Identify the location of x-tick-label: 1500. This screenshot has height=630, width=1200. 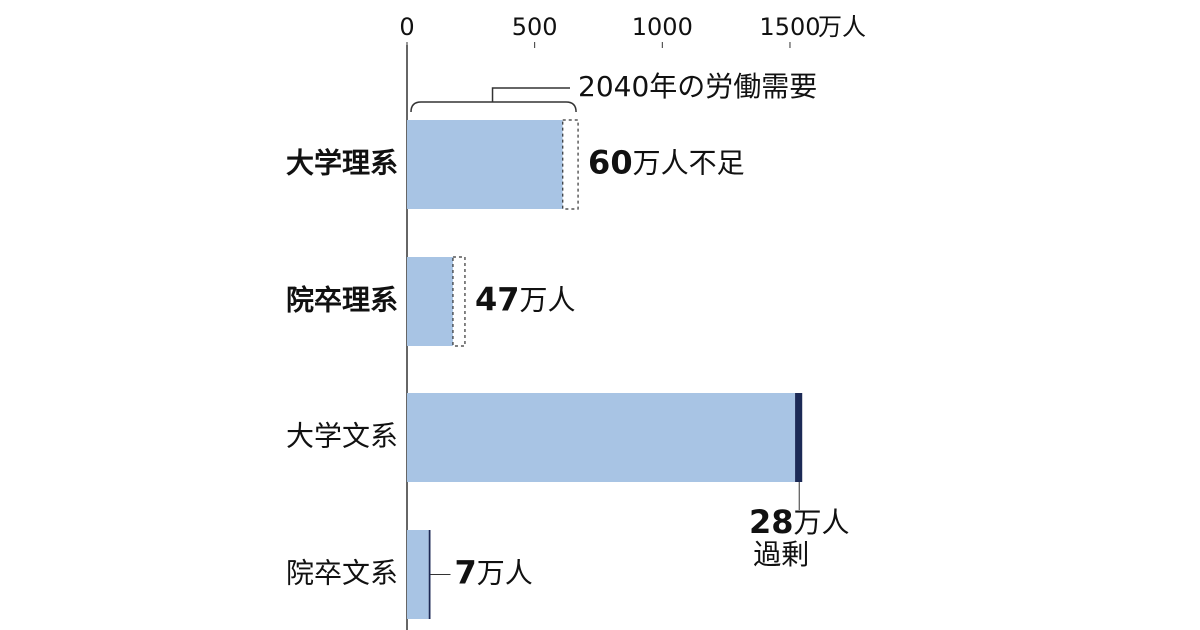
(789, 27).